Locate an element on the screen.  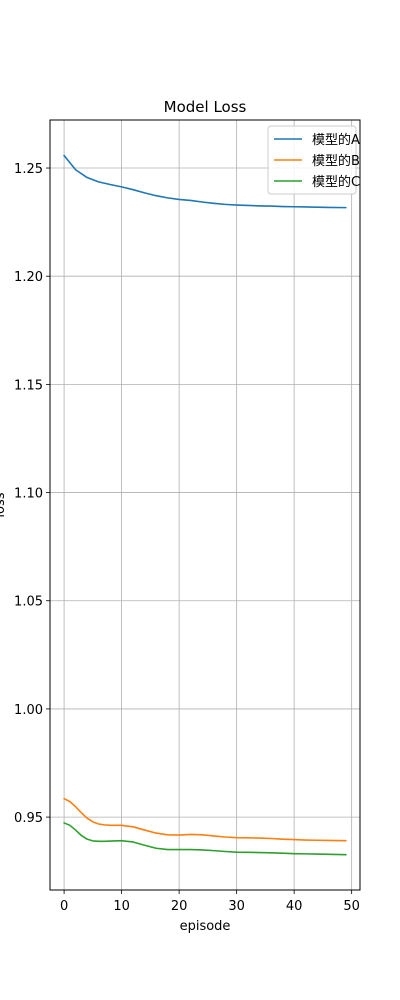
legend-entry-label: 模型的A is located at coordinates (336, 140).